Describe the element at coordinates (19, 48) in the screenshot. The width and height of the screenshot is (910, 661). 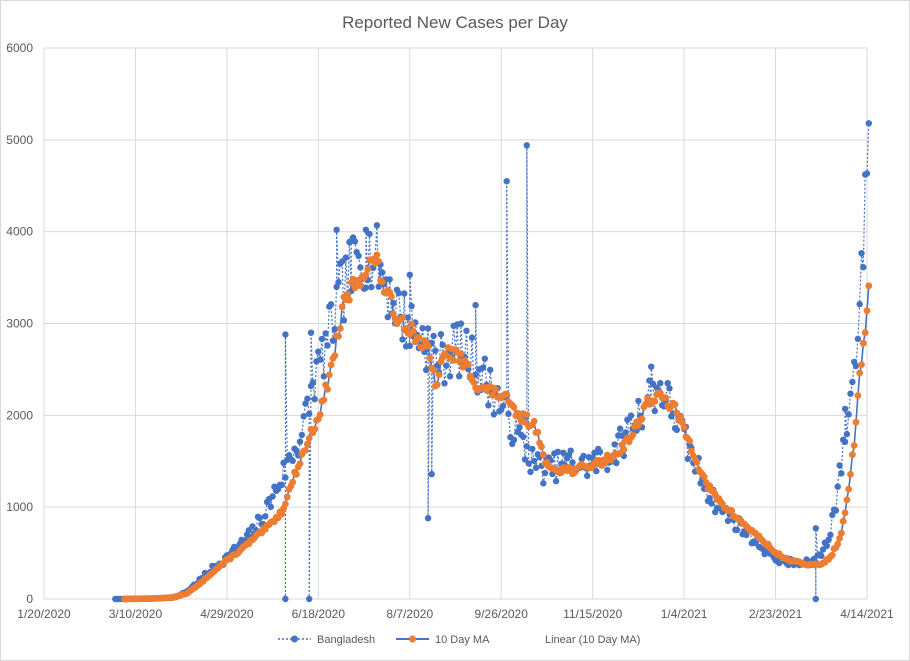
I see `y-tick-label: 6000` at that location.